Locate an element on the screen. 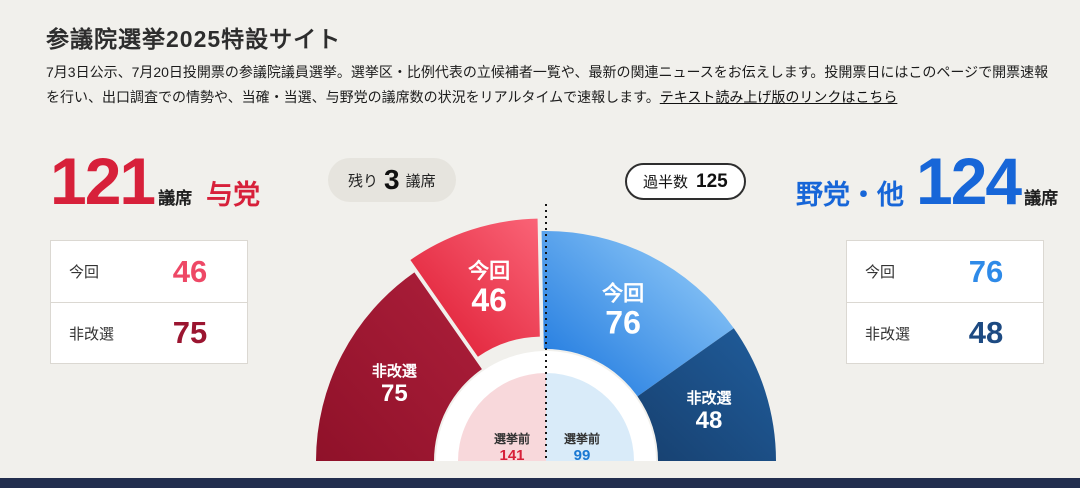 This screenshot has height=488, width=1080. remaining-prefix: 残り is located at coordinates (363, 181).